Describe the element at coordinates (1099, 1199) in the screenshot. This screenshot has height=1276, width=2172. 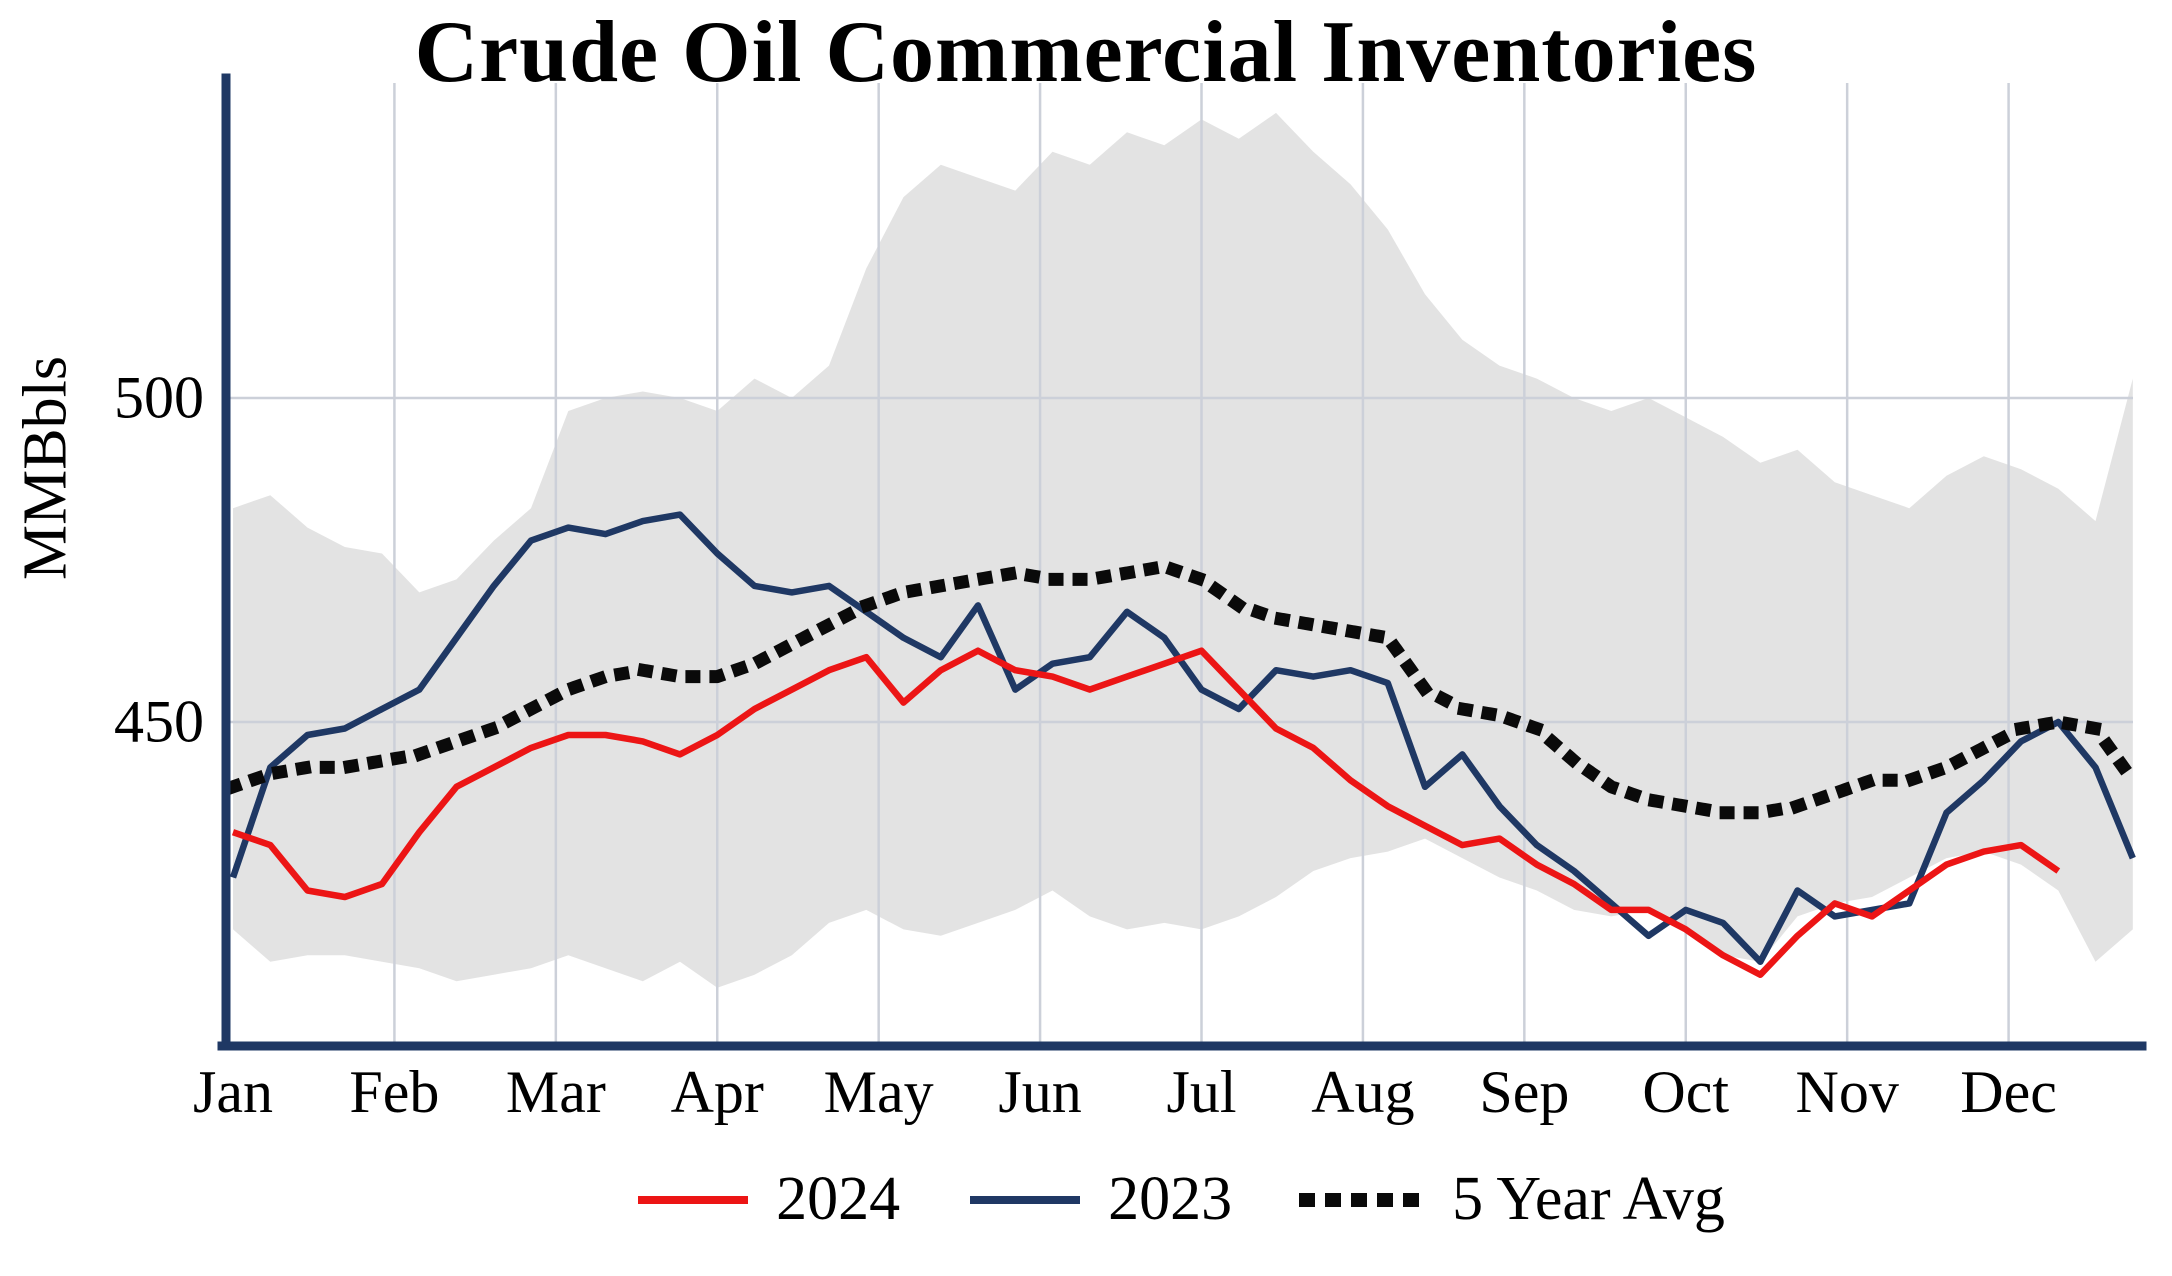
I see `legend-item-2023: 2023` at that location.